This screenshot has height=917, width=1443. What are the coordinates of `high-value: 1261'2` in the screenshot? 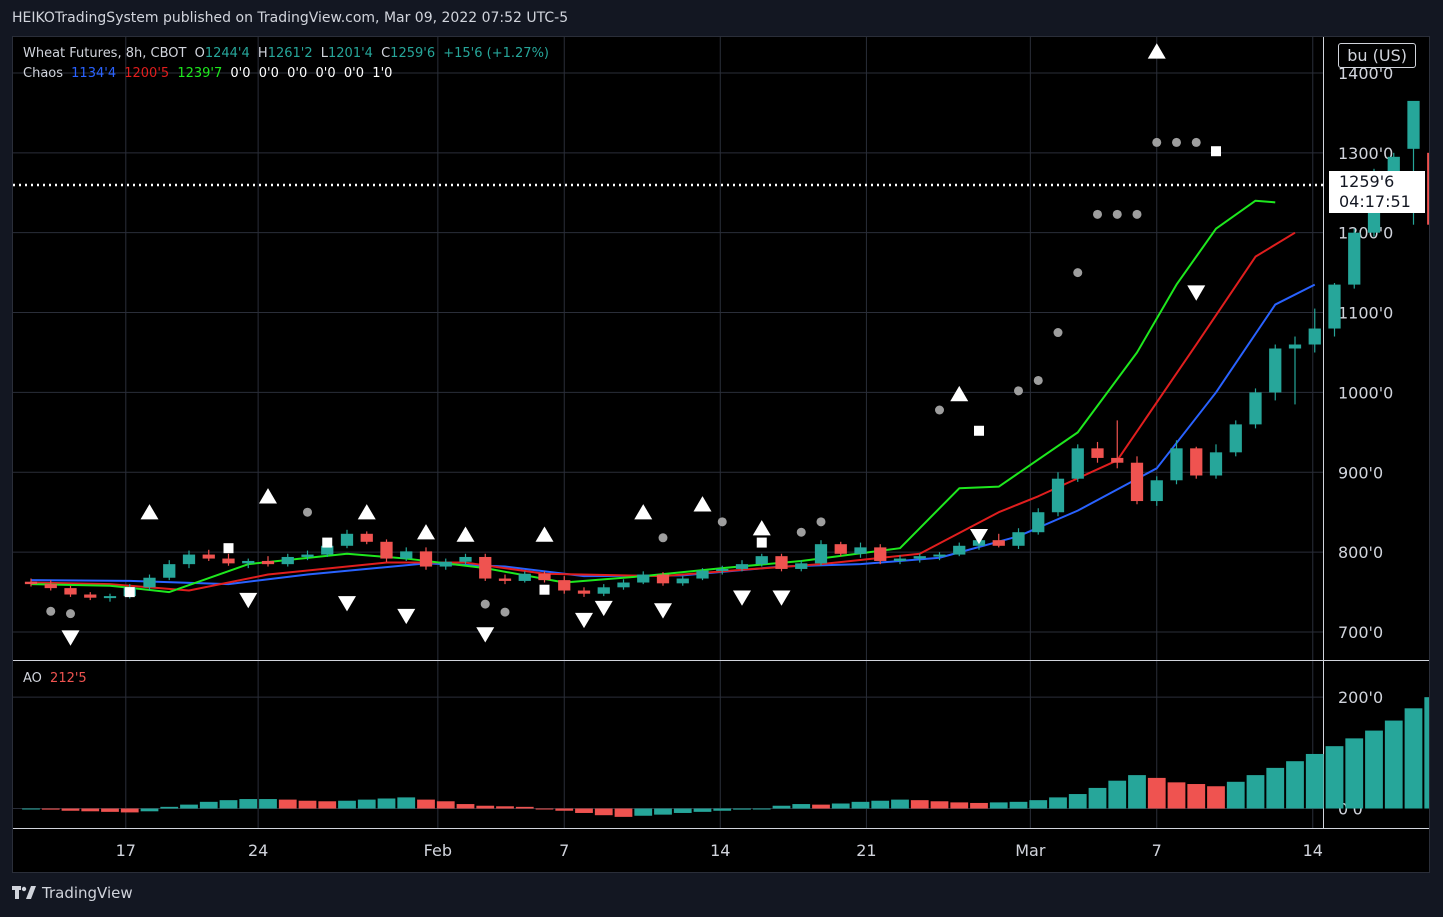 It's located at (290, 53).